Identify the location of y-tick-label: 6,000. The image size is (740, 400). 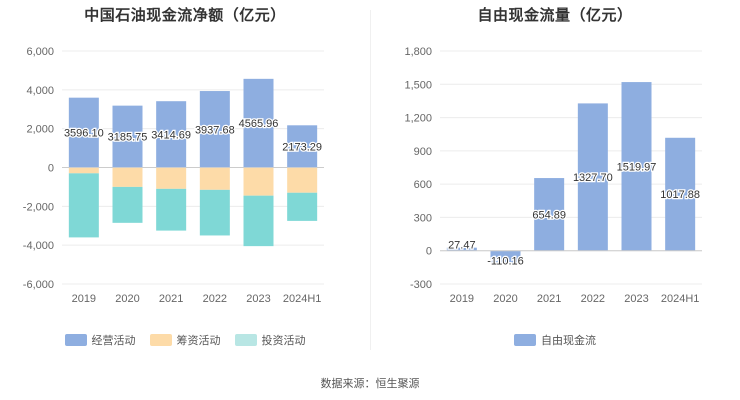
(40, 52).